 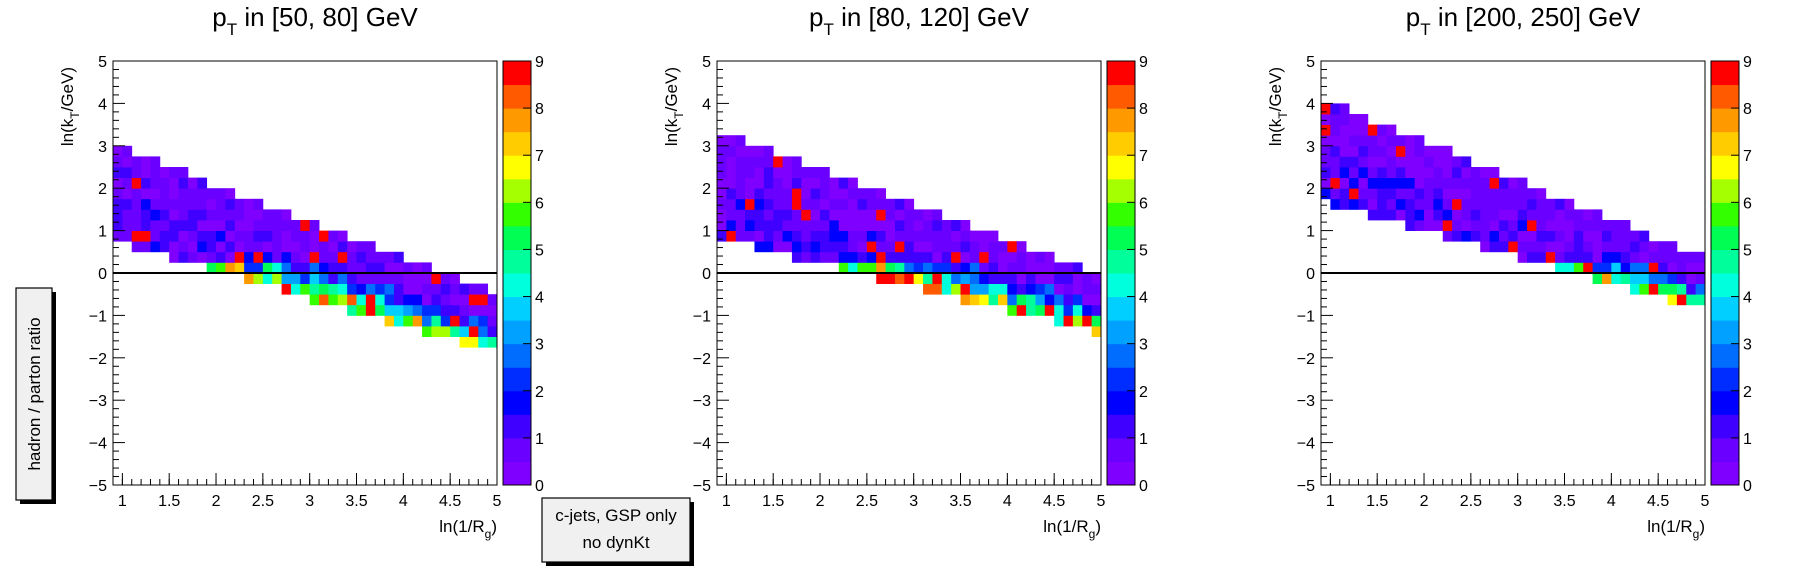 I want to click on y-tick-label: −2, so click(x=1306, y=359).